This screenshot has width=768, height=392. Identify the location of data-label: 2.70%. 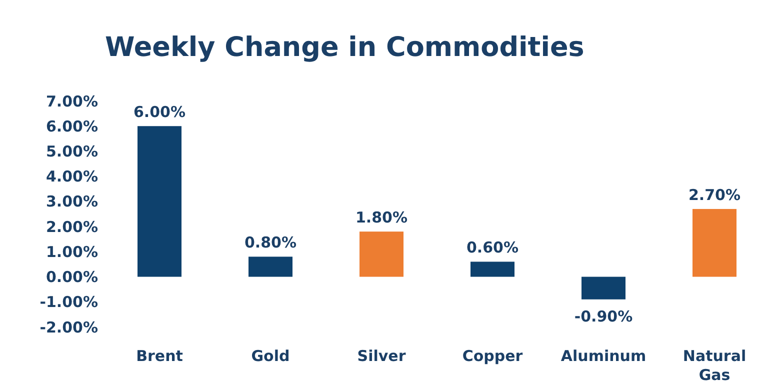
(714, 195).